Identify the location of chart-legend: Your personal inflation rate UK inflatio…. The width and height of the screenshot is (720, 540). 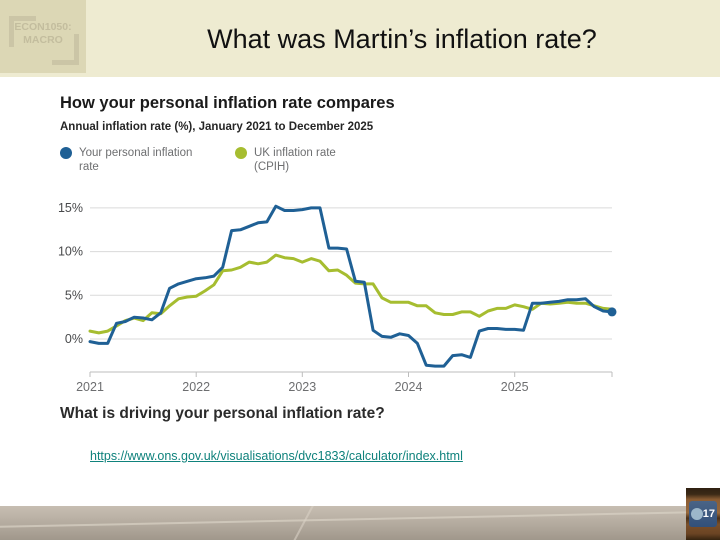
(209, 160).